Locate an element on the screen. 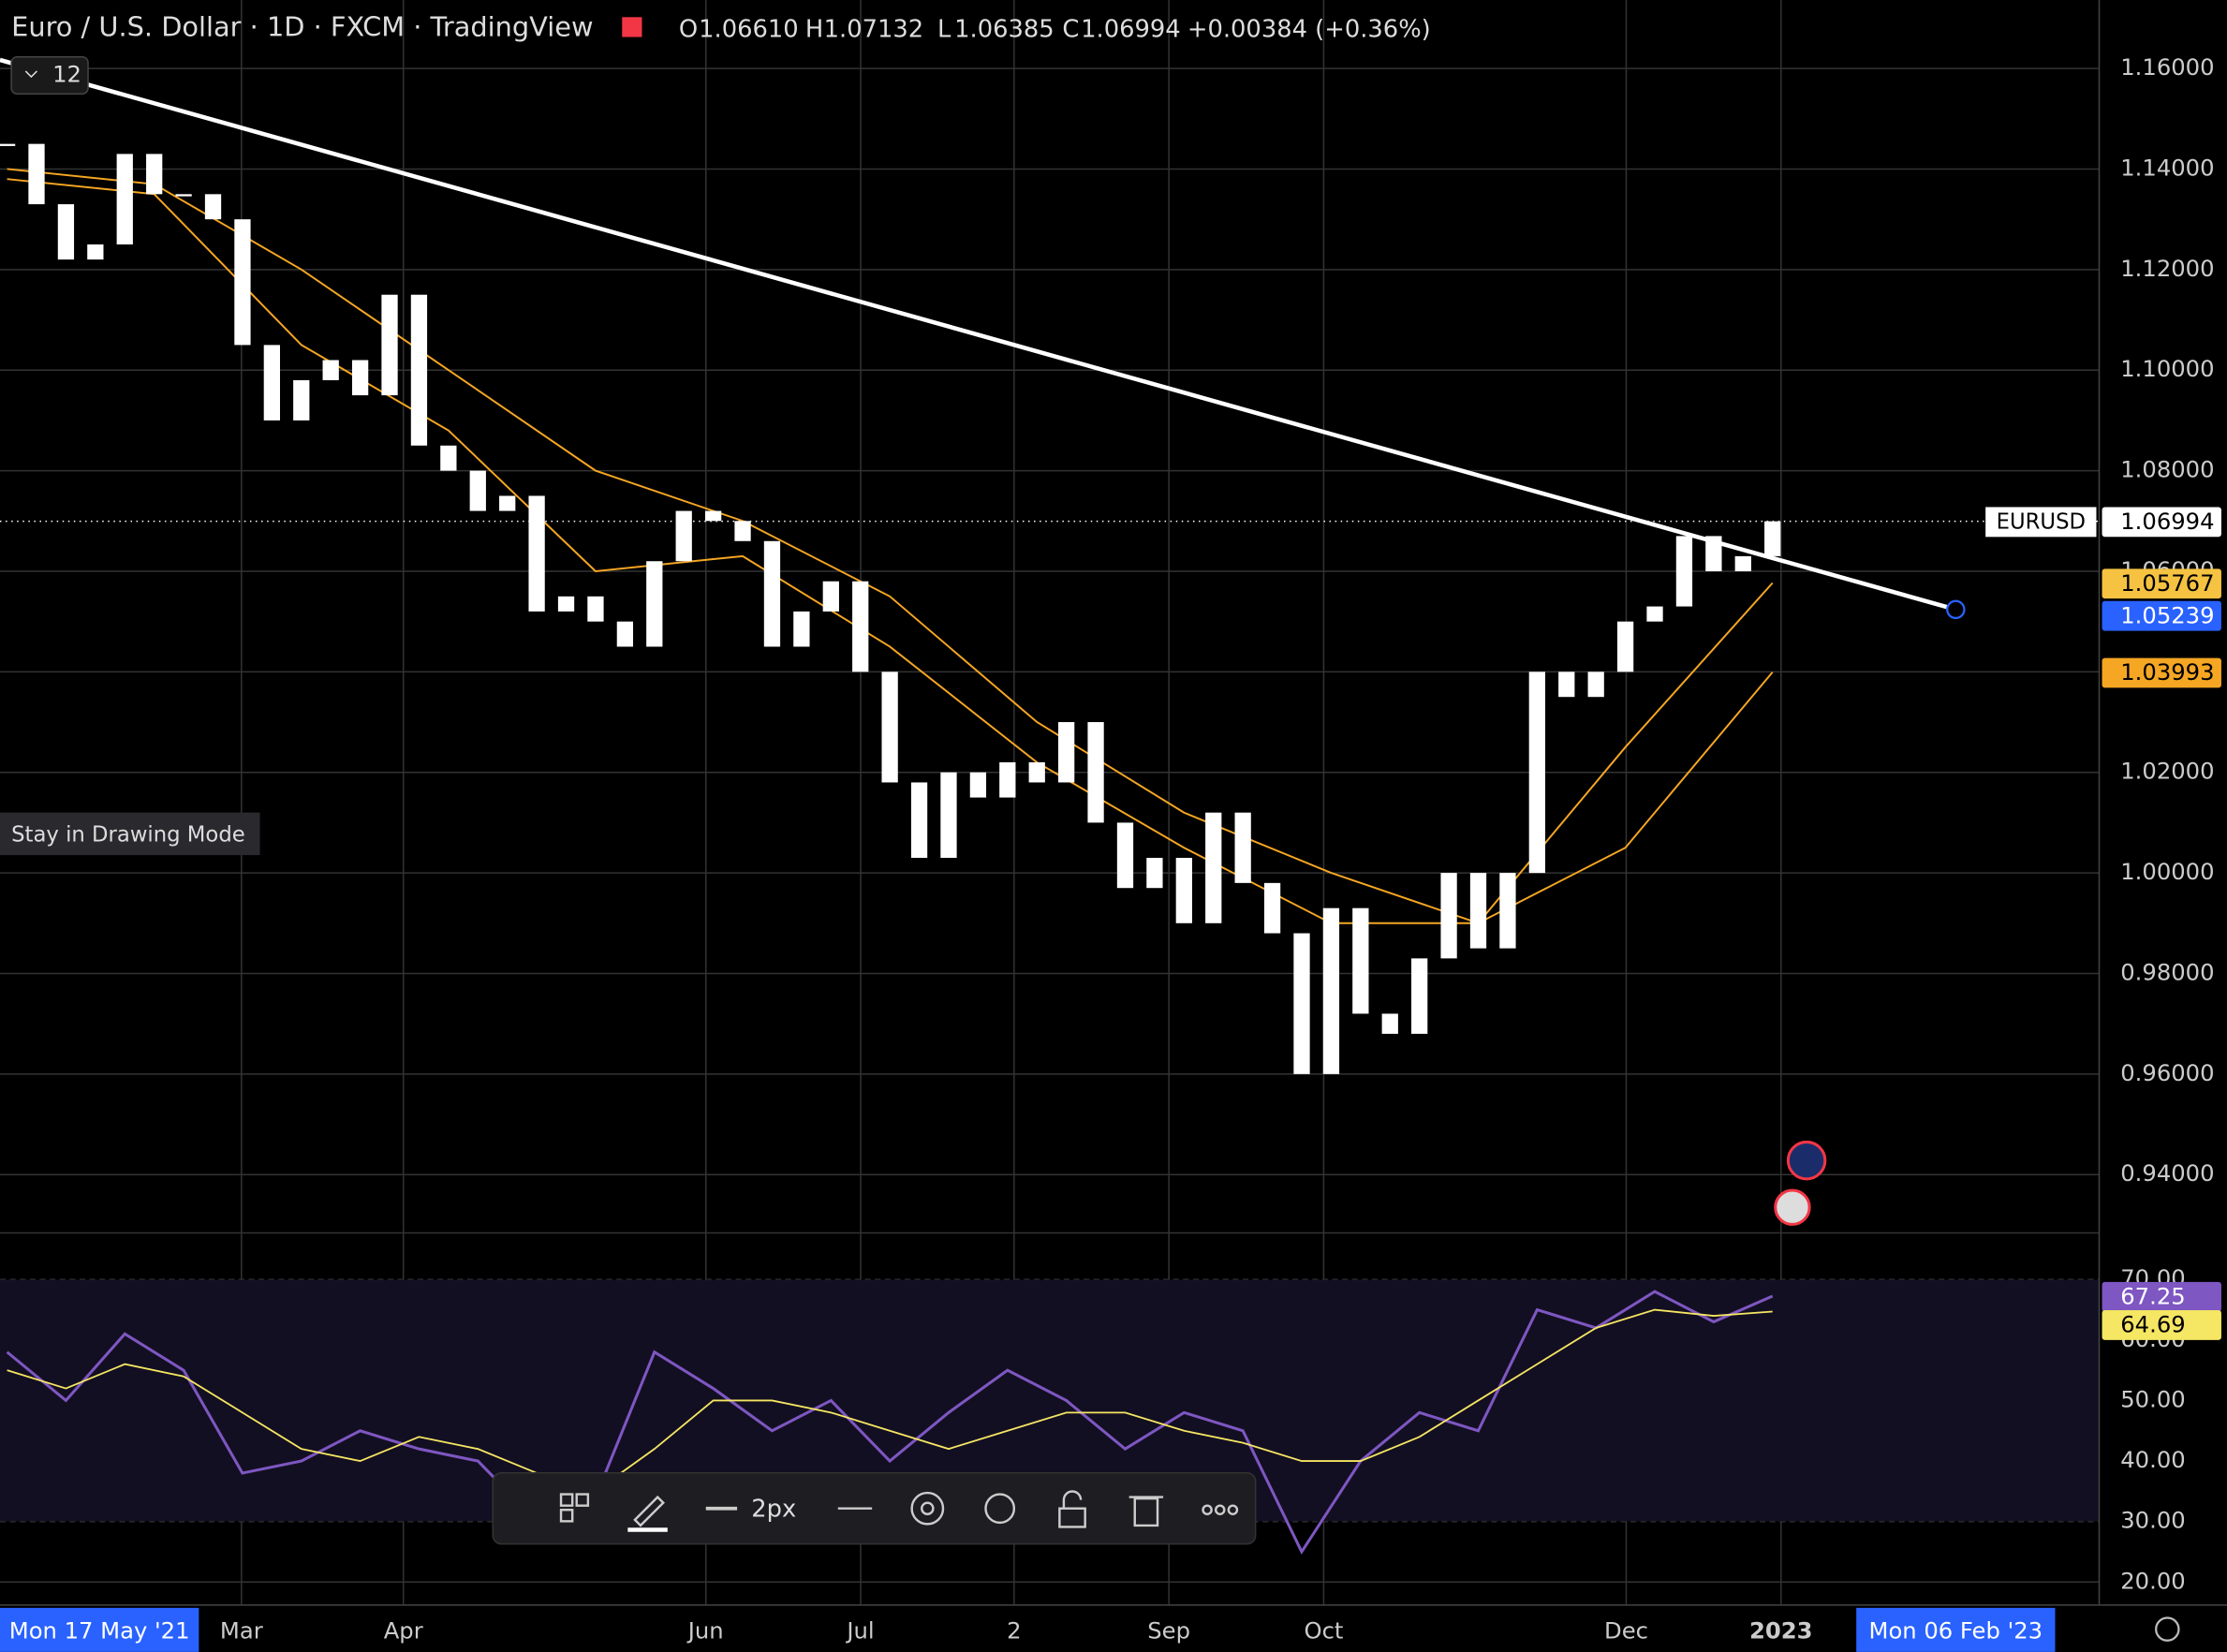 The image size is (2227, 1652). ohlc-text: 1.06385 is located at coordinates (1004, 29).